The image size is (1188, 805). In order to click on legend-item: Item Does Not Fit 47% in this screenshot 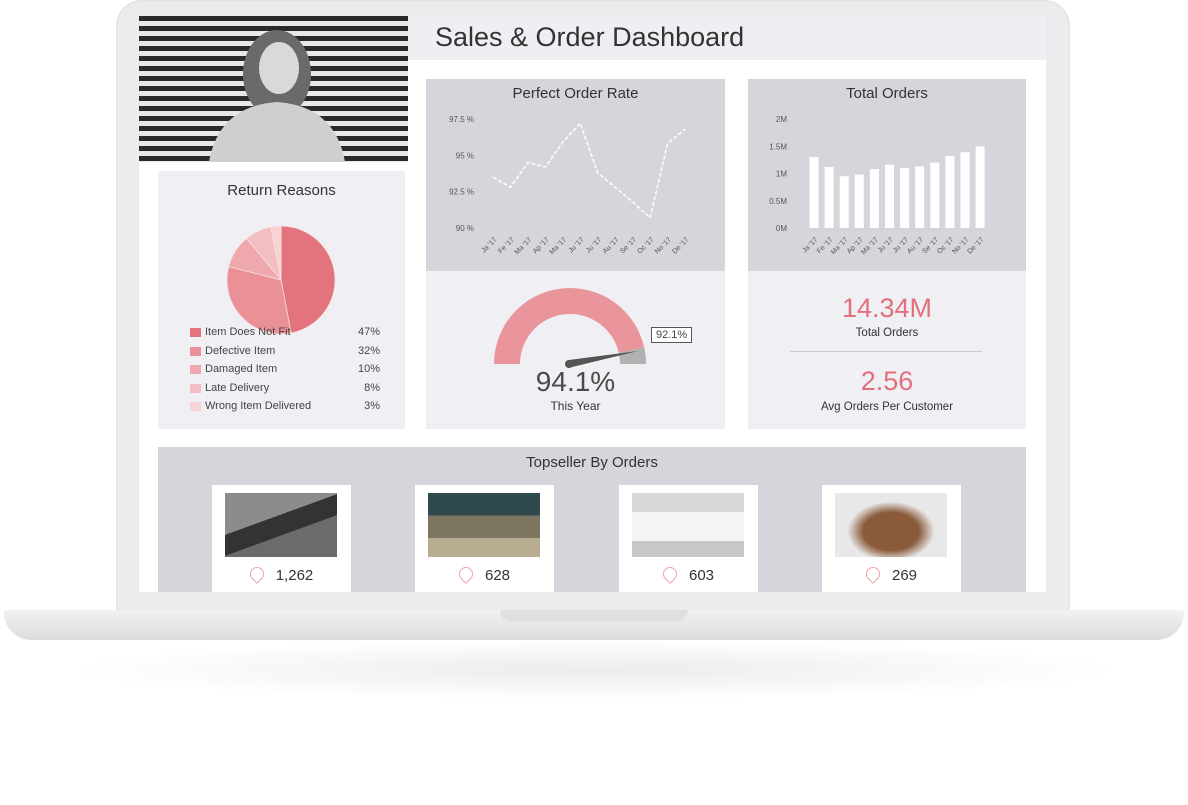, I will do `click(285, 333)`.